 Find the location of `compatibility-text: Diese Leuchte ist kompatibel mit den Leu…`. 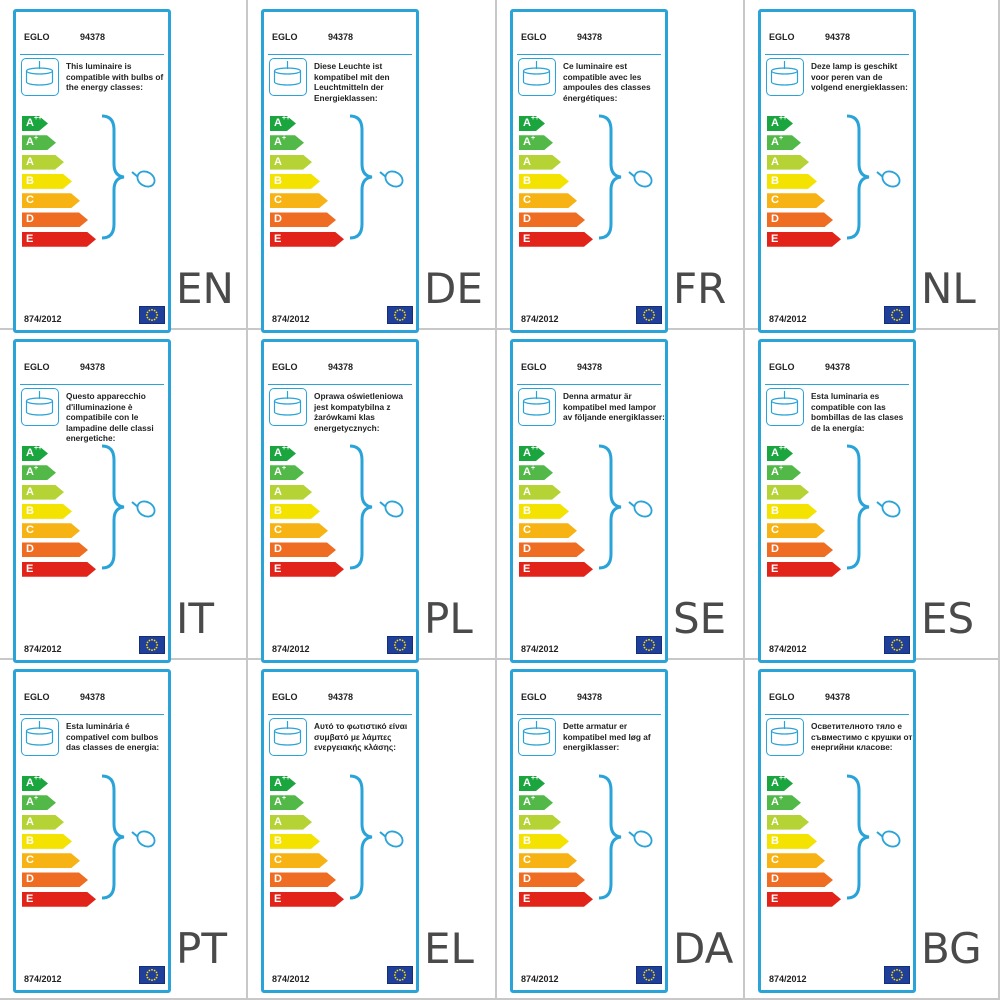

compatibility-text: Diese Leuchte ist kompatibel mit den Leu… is located at coordinates (352, 82).